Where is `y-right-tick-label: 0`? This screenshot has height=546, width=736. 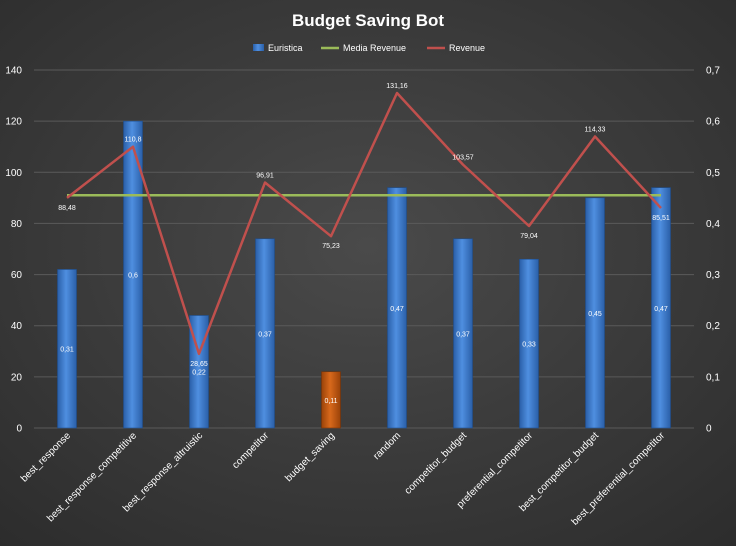
y-right-tick-label: 0 is located at coordinates (709, 429).